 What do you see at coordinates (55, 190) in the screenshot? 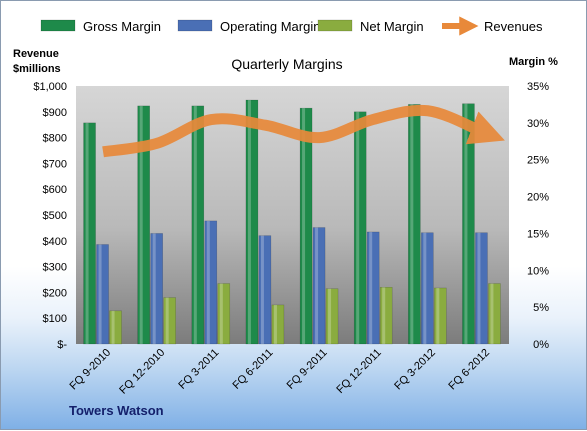
I see `left-axis-tick-label: $600` at bounding box center [55, 190].